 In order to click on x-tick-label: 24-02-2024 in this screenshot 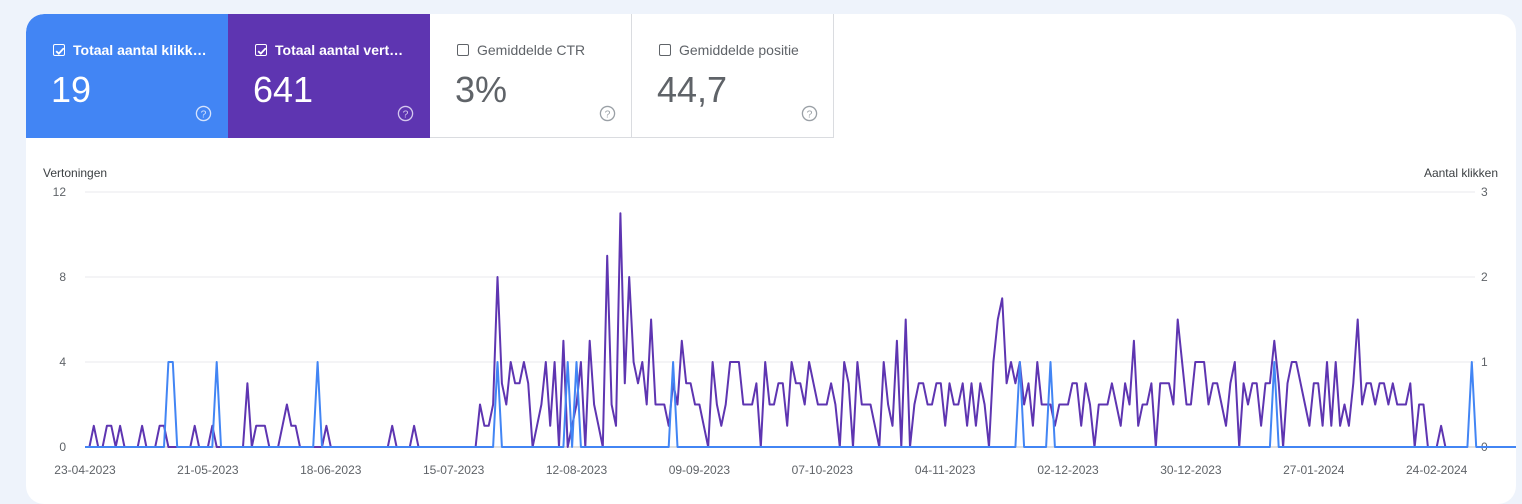, I will do `click(1437, 470)`.